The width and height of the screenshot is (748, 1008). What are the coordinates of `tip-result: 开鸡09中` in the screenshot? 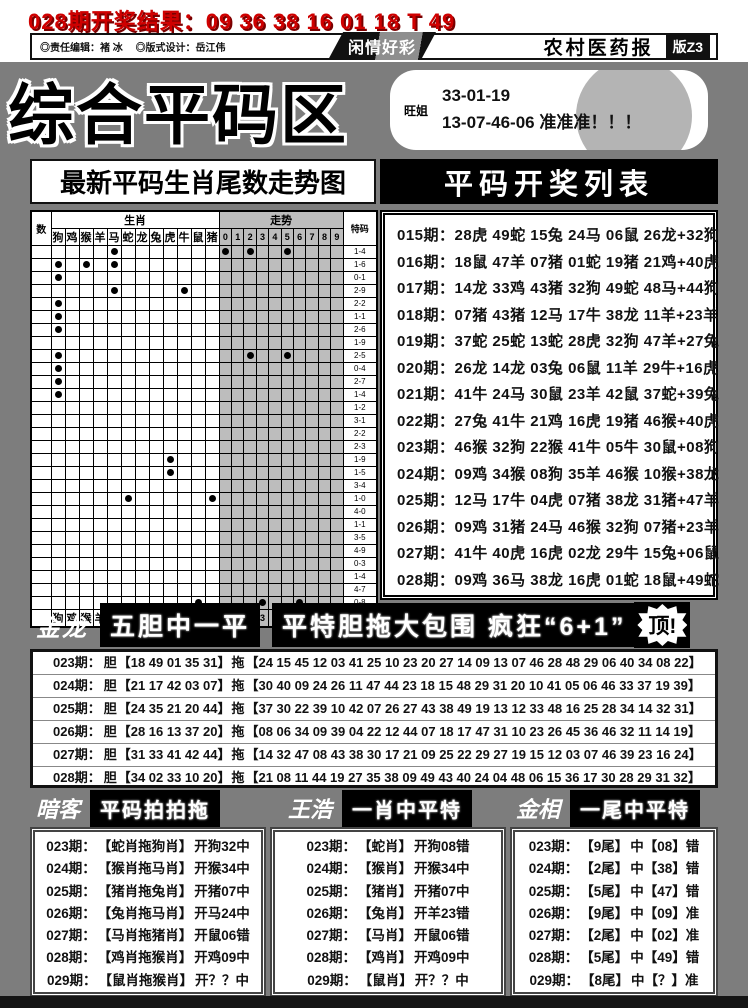 It's located at (222, 958).